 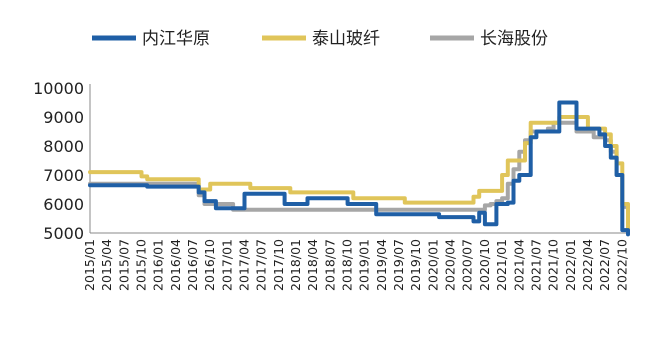 I want to click on x-tick-label: 2017/04, so click(x=244, y=265).